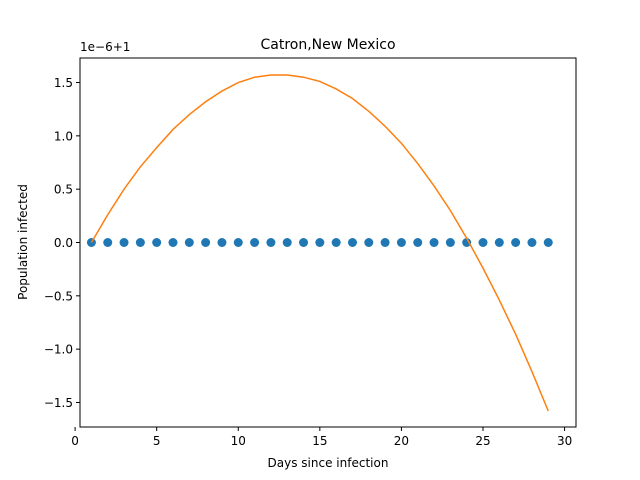  I want to click on x-tick-label: 0, so click(75, 441).